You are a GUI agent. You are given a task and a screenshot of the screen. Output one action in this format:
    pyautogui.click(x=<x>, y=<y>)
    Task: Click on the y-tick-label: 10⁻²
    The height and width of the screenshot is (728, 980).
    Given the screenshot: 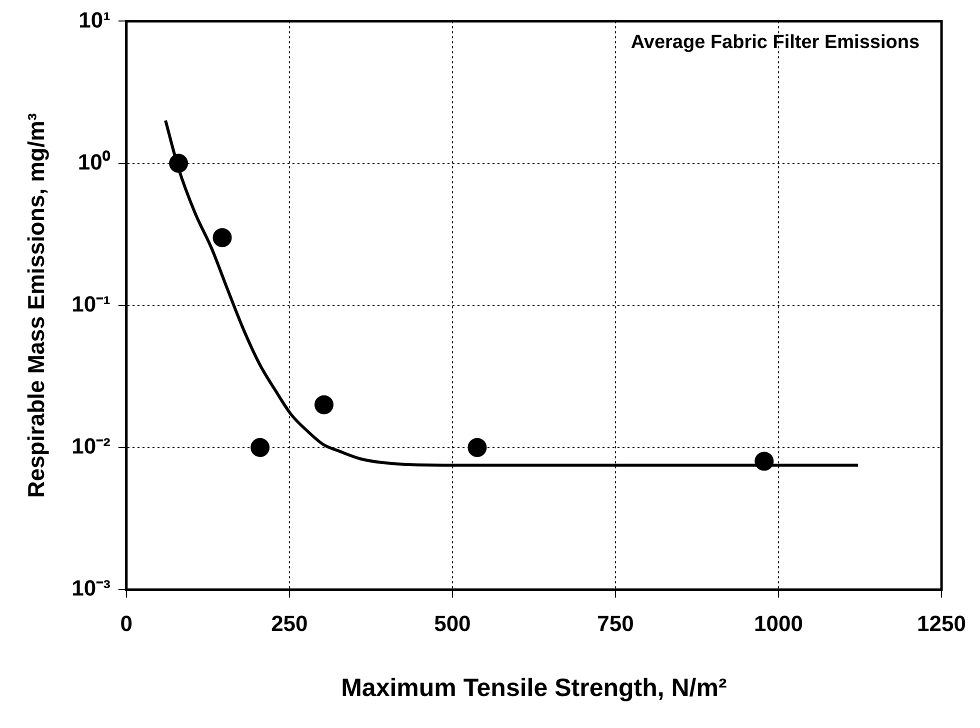 What is the action you would take?
    pyautogui.click(x=91, y=446)
    